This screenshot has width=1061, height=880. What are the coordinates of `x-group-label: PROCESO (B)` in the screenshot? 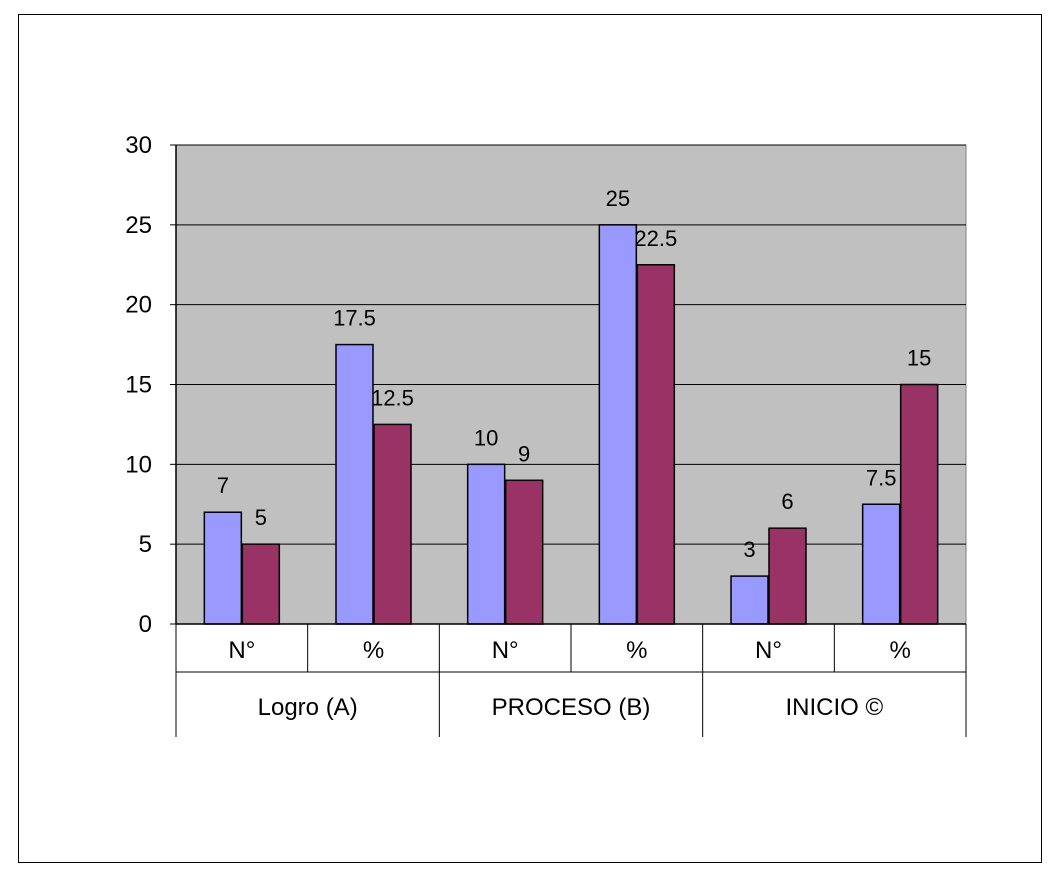 It's located at (571, 707).